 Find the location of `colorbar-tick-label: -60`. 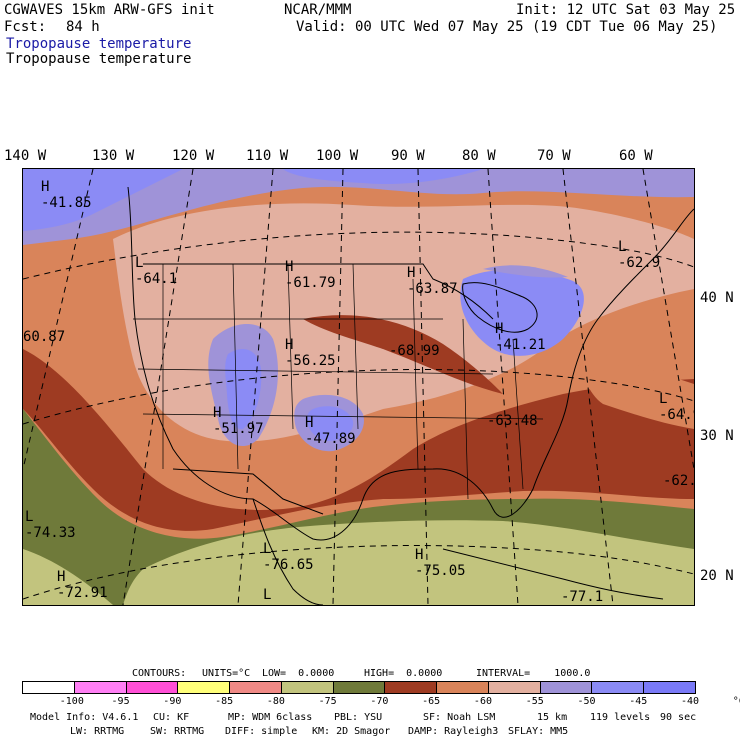

colorbar-tick-label: -60 is located at coordinates (482, 701).